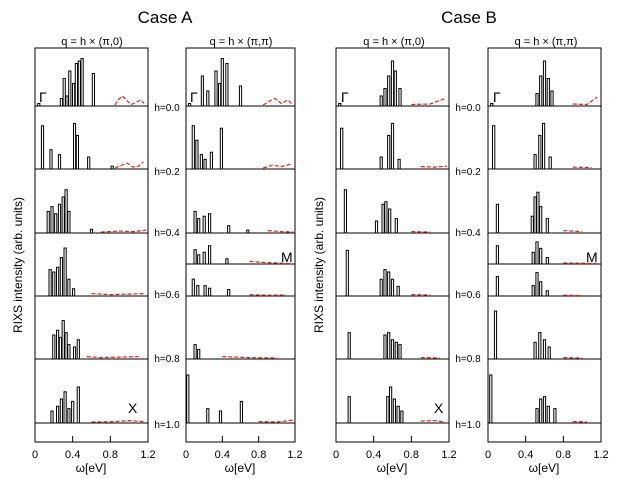  Describe the element at coordinates (469, 17) in the screenshot. I see `case-b-title: Case B` at that location.